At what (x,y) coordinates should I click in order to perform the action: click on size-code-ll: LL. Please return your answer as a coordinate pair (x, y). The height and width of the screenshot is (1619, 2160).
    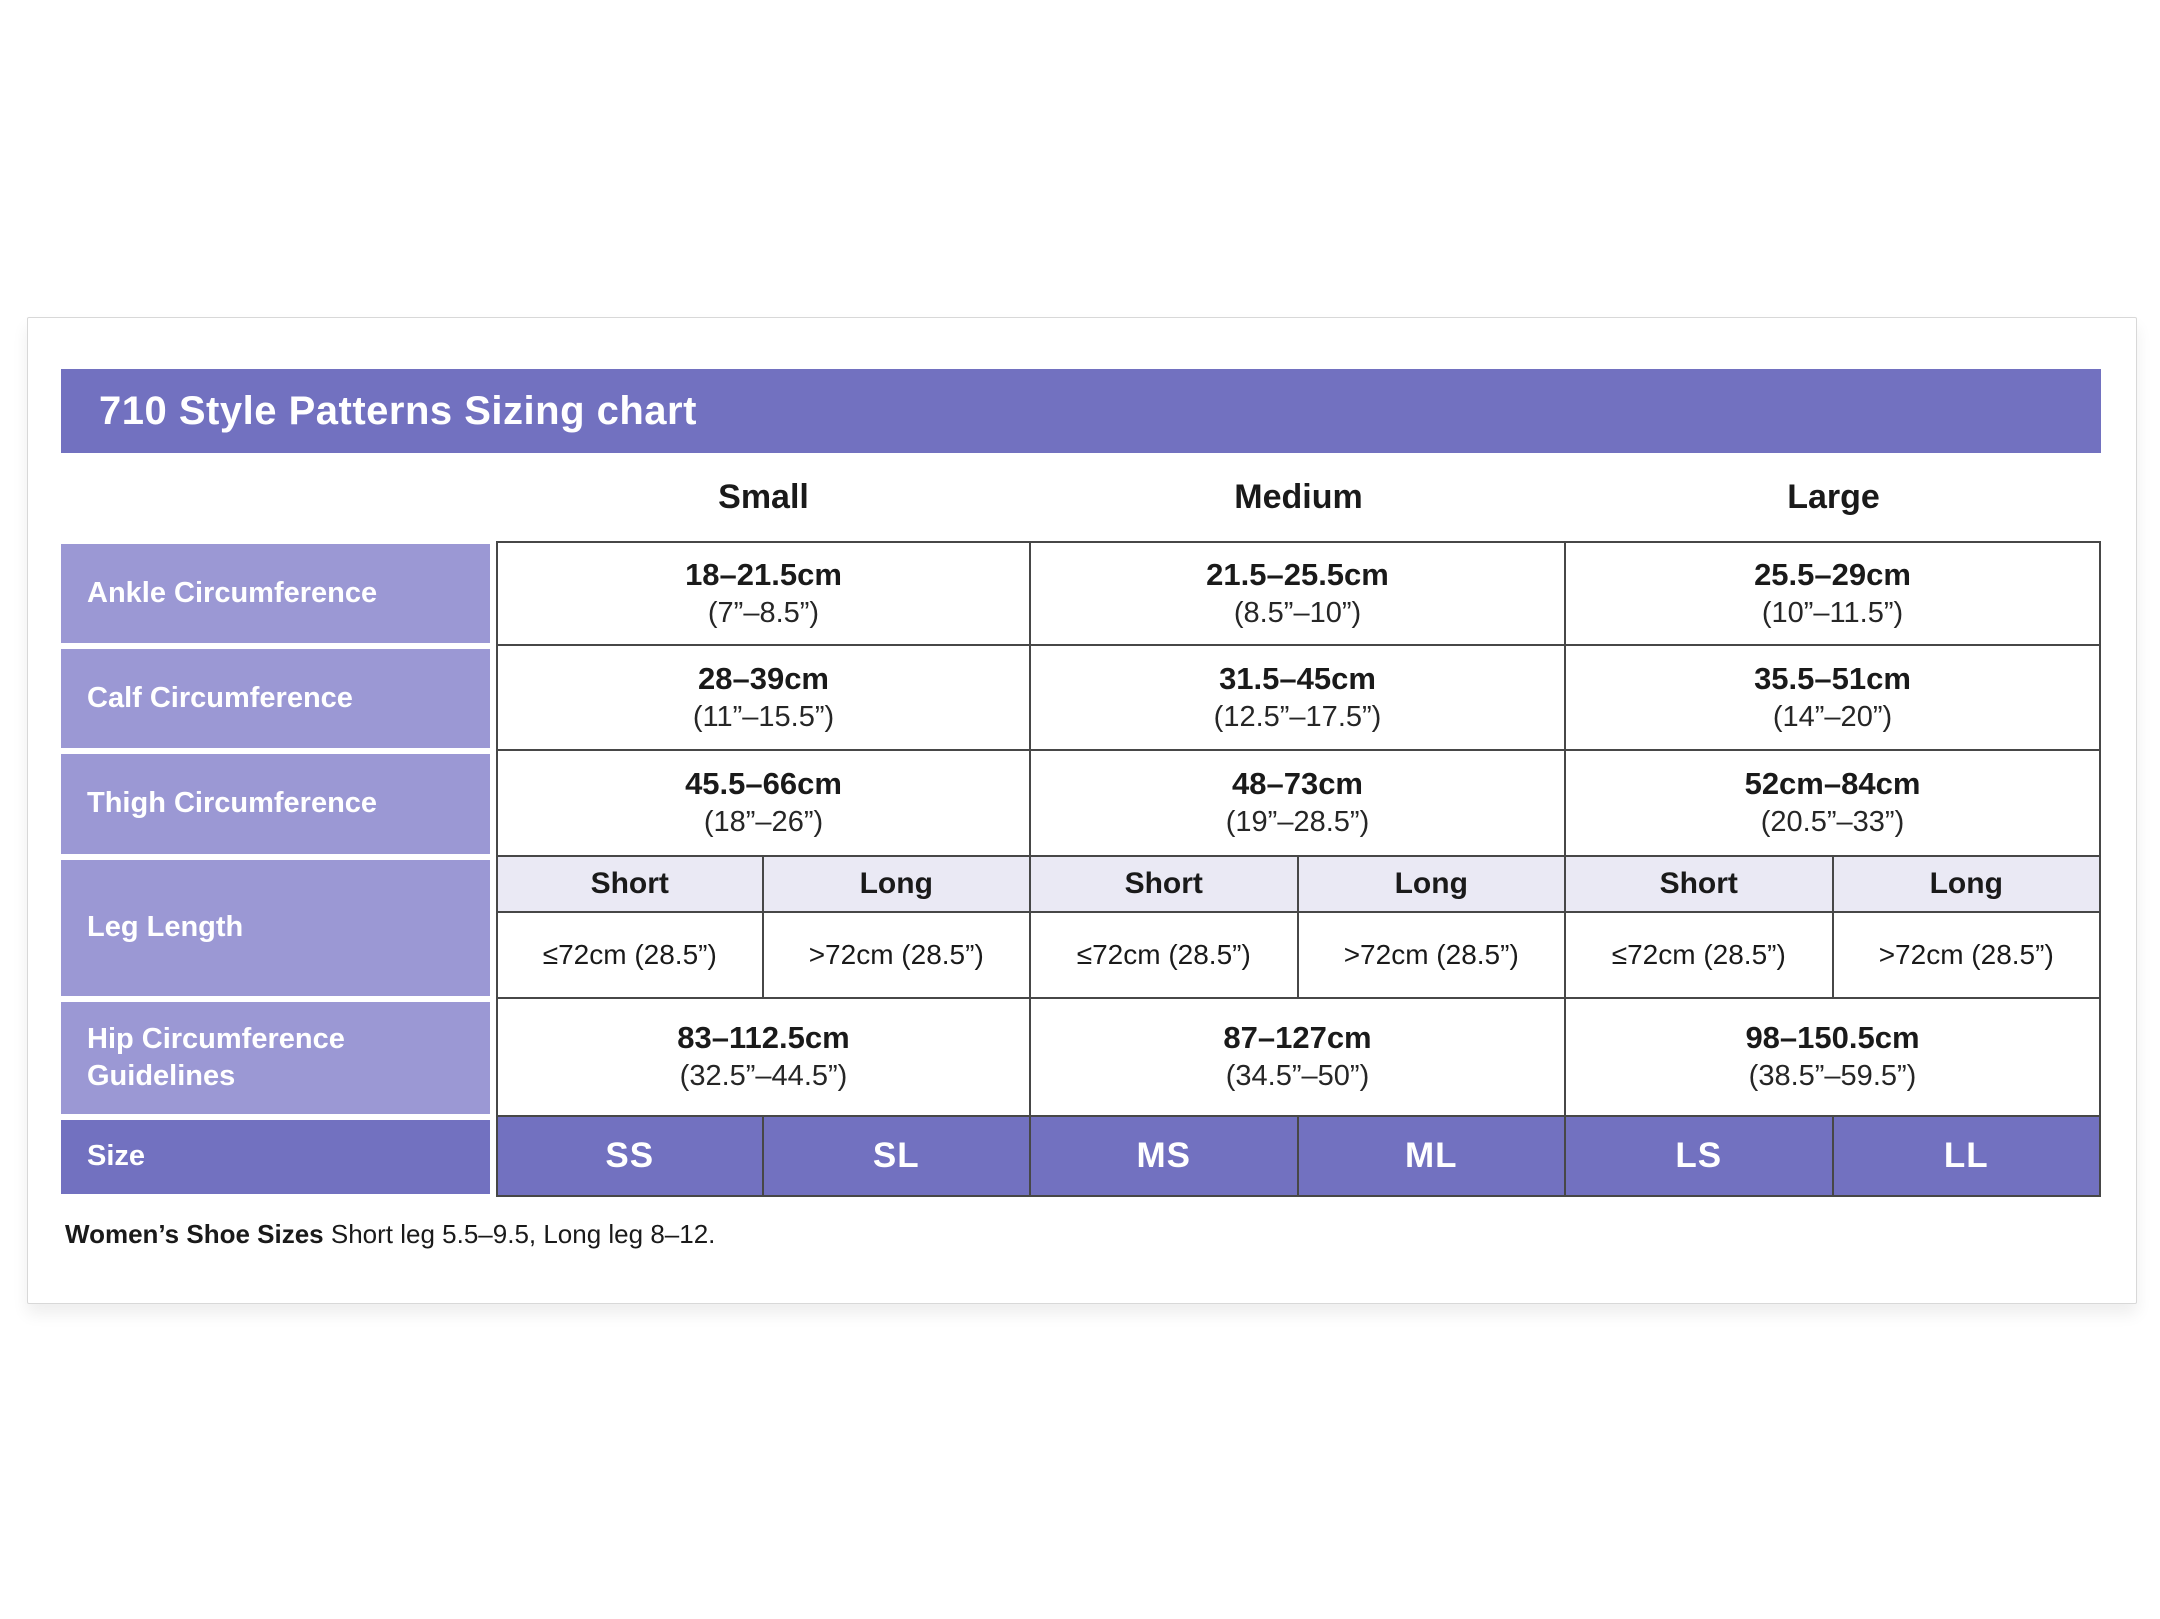
    Looking at the image, I should click on (1967, 1157).